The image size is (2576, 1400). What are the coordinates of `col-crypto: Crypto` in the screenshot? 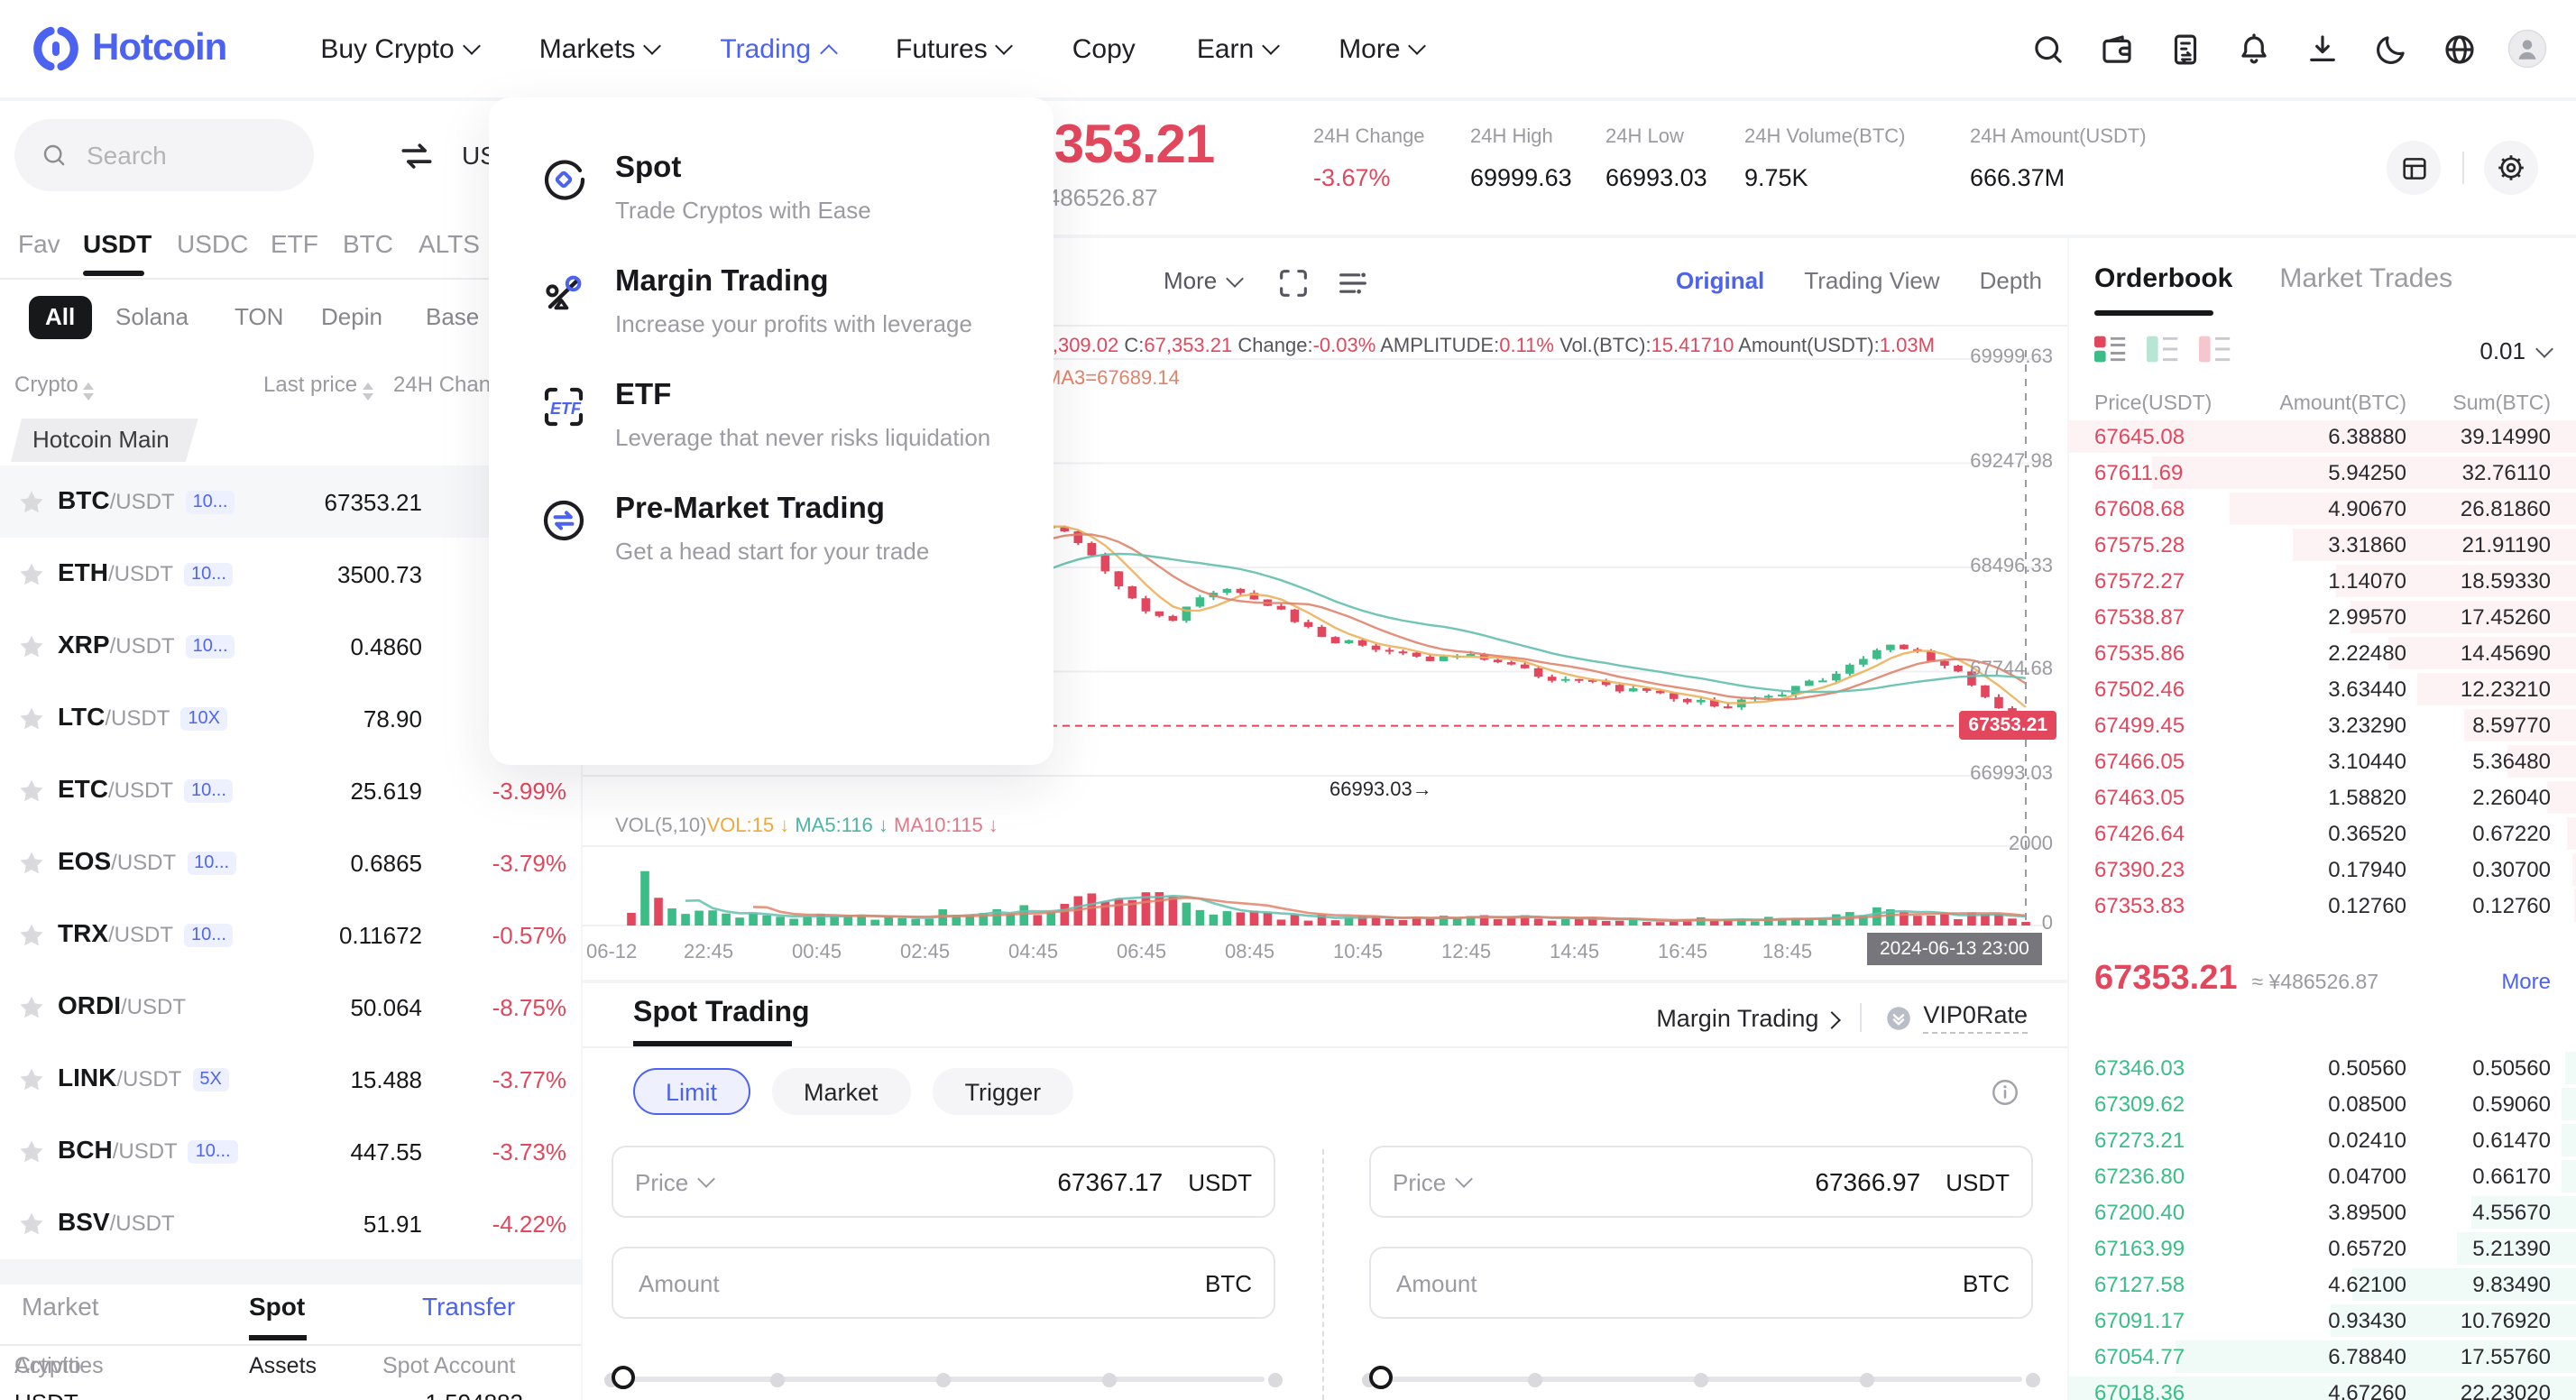 It's located at (55, 386).